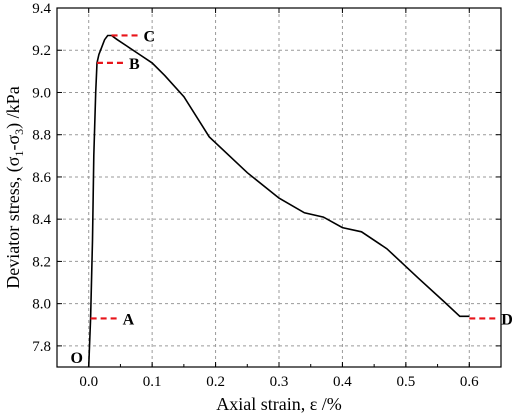  I want to click on y-tick-label: 9.2, so click(41, 51).